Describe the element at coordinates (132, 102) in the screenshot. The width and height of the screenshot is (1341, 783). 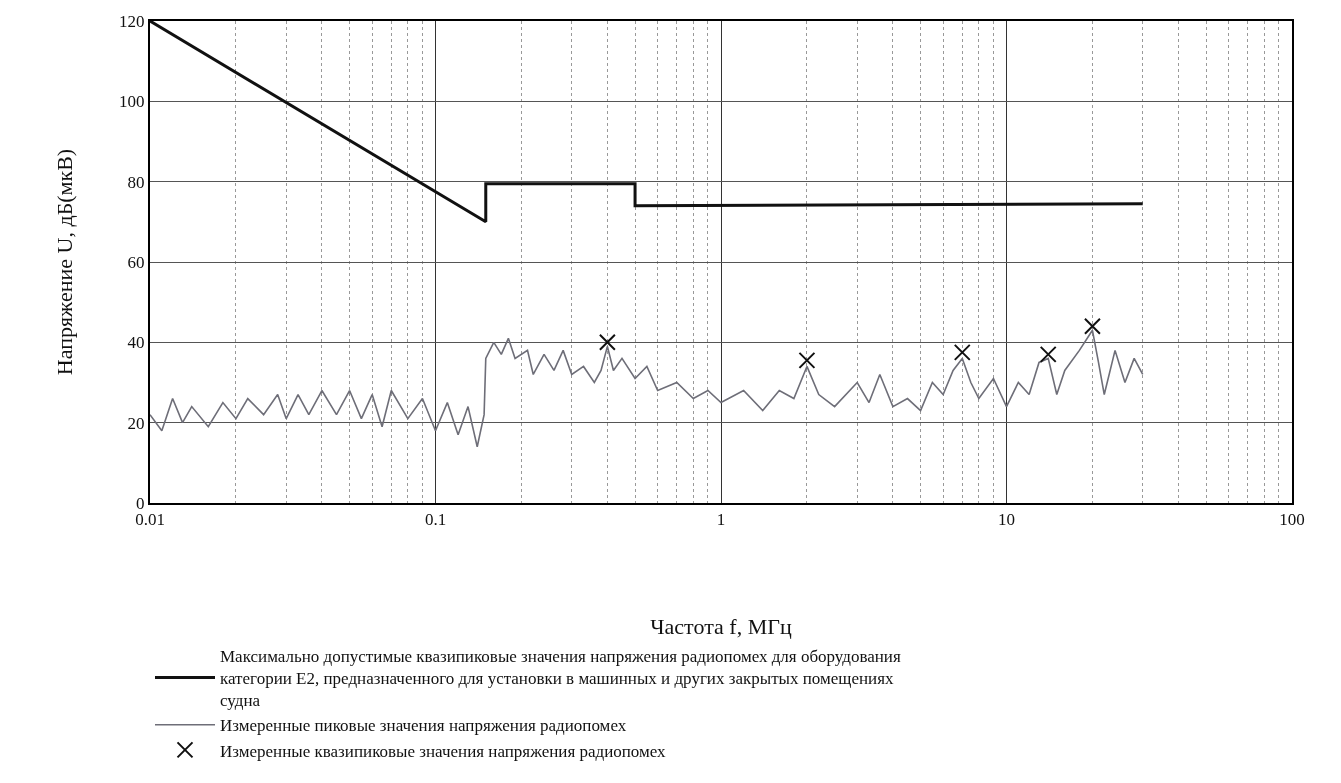
I see `y-tick-label: 100` at that location.